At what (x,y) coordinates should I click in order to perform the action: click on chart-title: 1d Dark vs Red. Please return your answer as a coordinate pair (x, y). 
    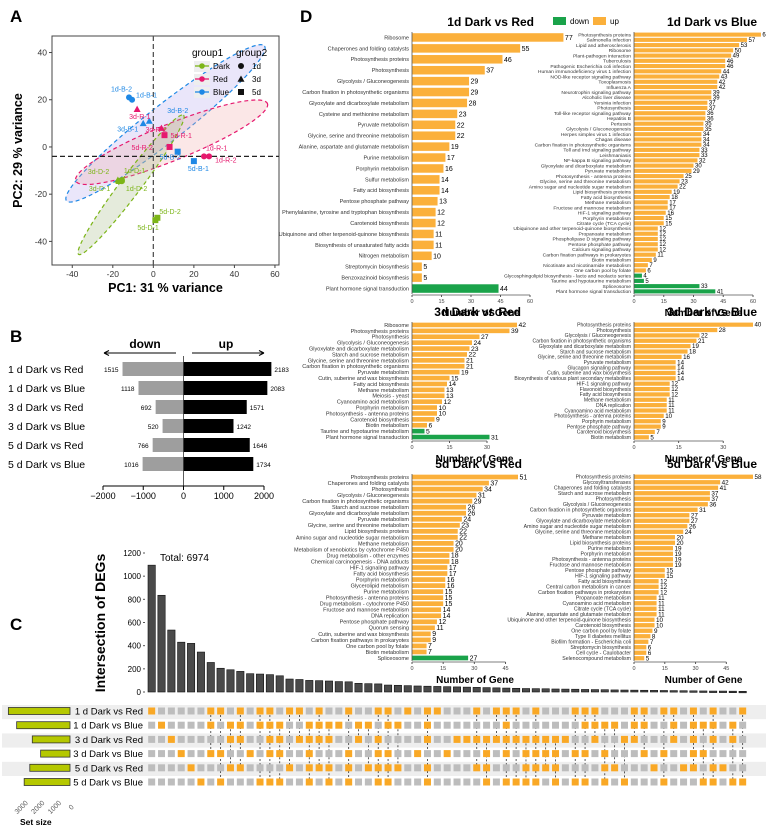
    Looking at the image, I should click on (490, 22).